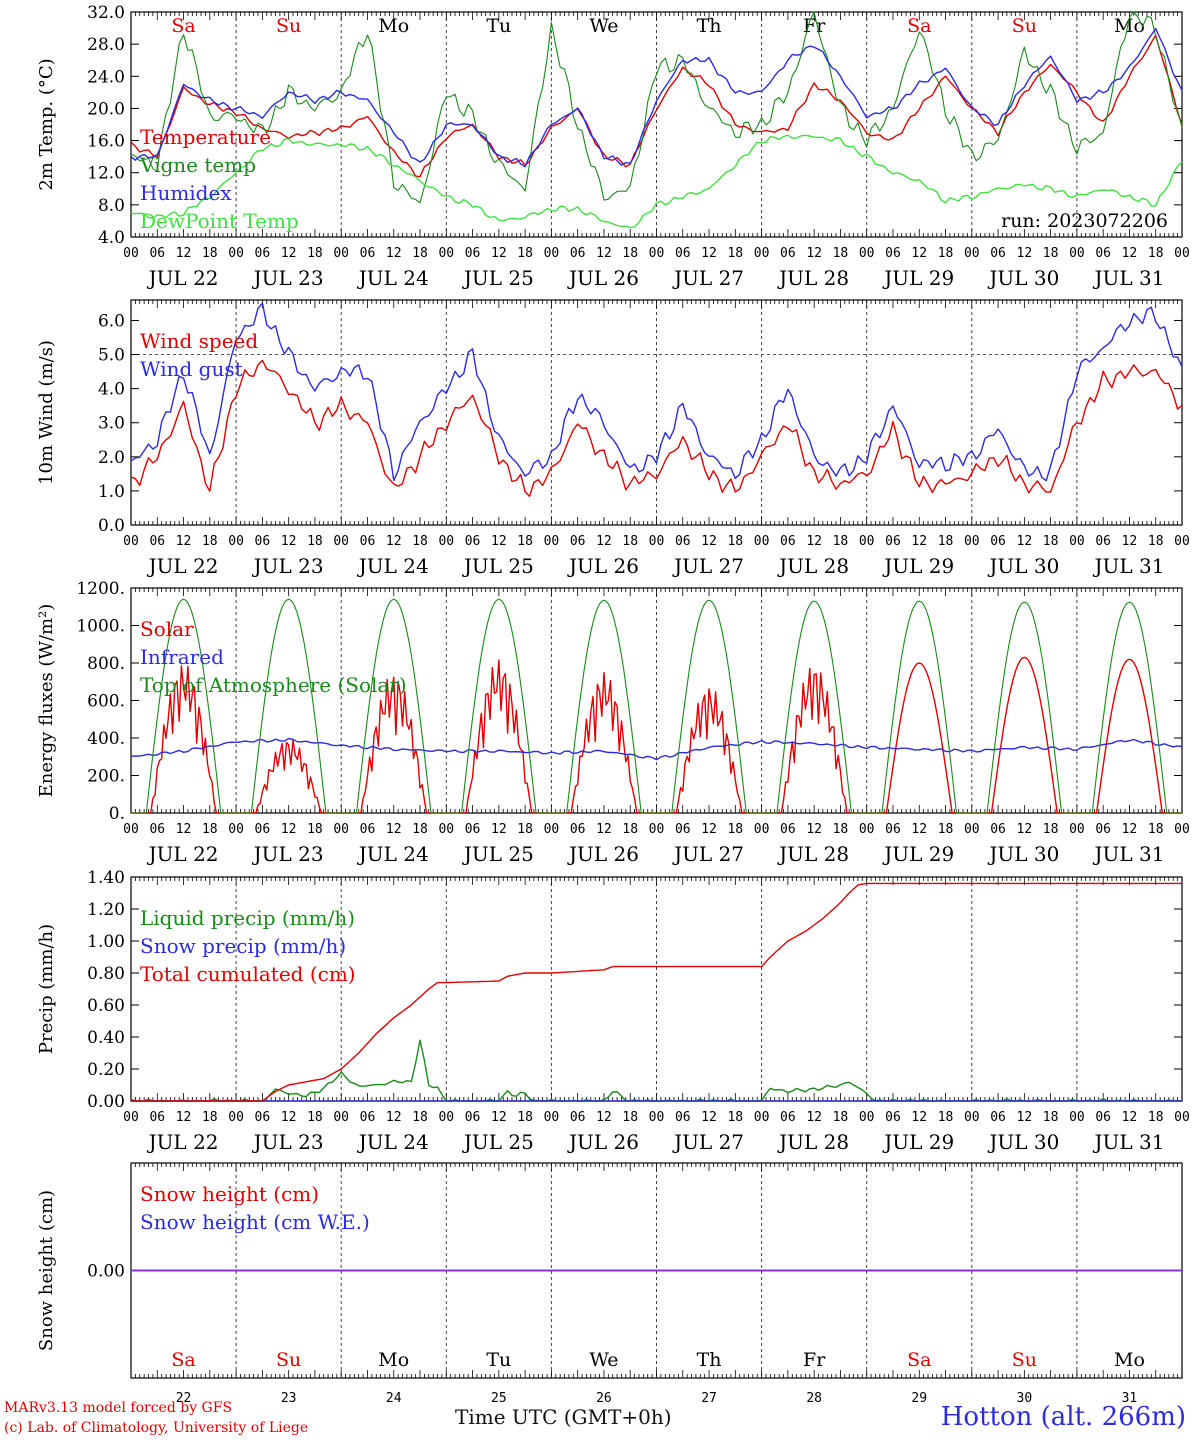 Image resolution: width=1194 pixels, height=1440 pixels. I want to click on legend-entry: Liquid precip (mm/h), so click(247, 918).